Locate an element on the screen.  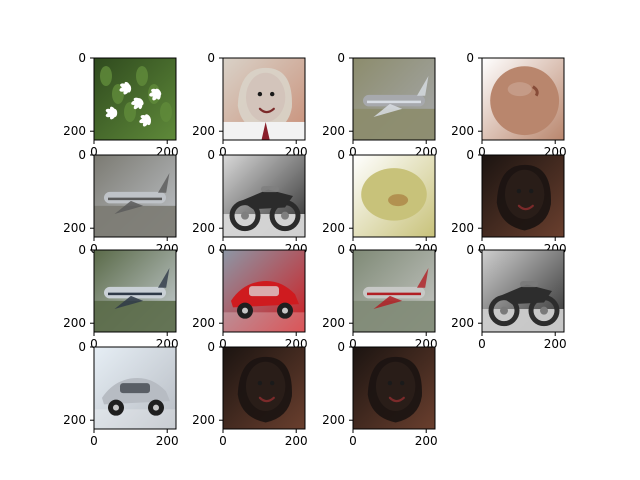
image-panel-14: 0 200 0 200 is located at coordinates (250, 394).